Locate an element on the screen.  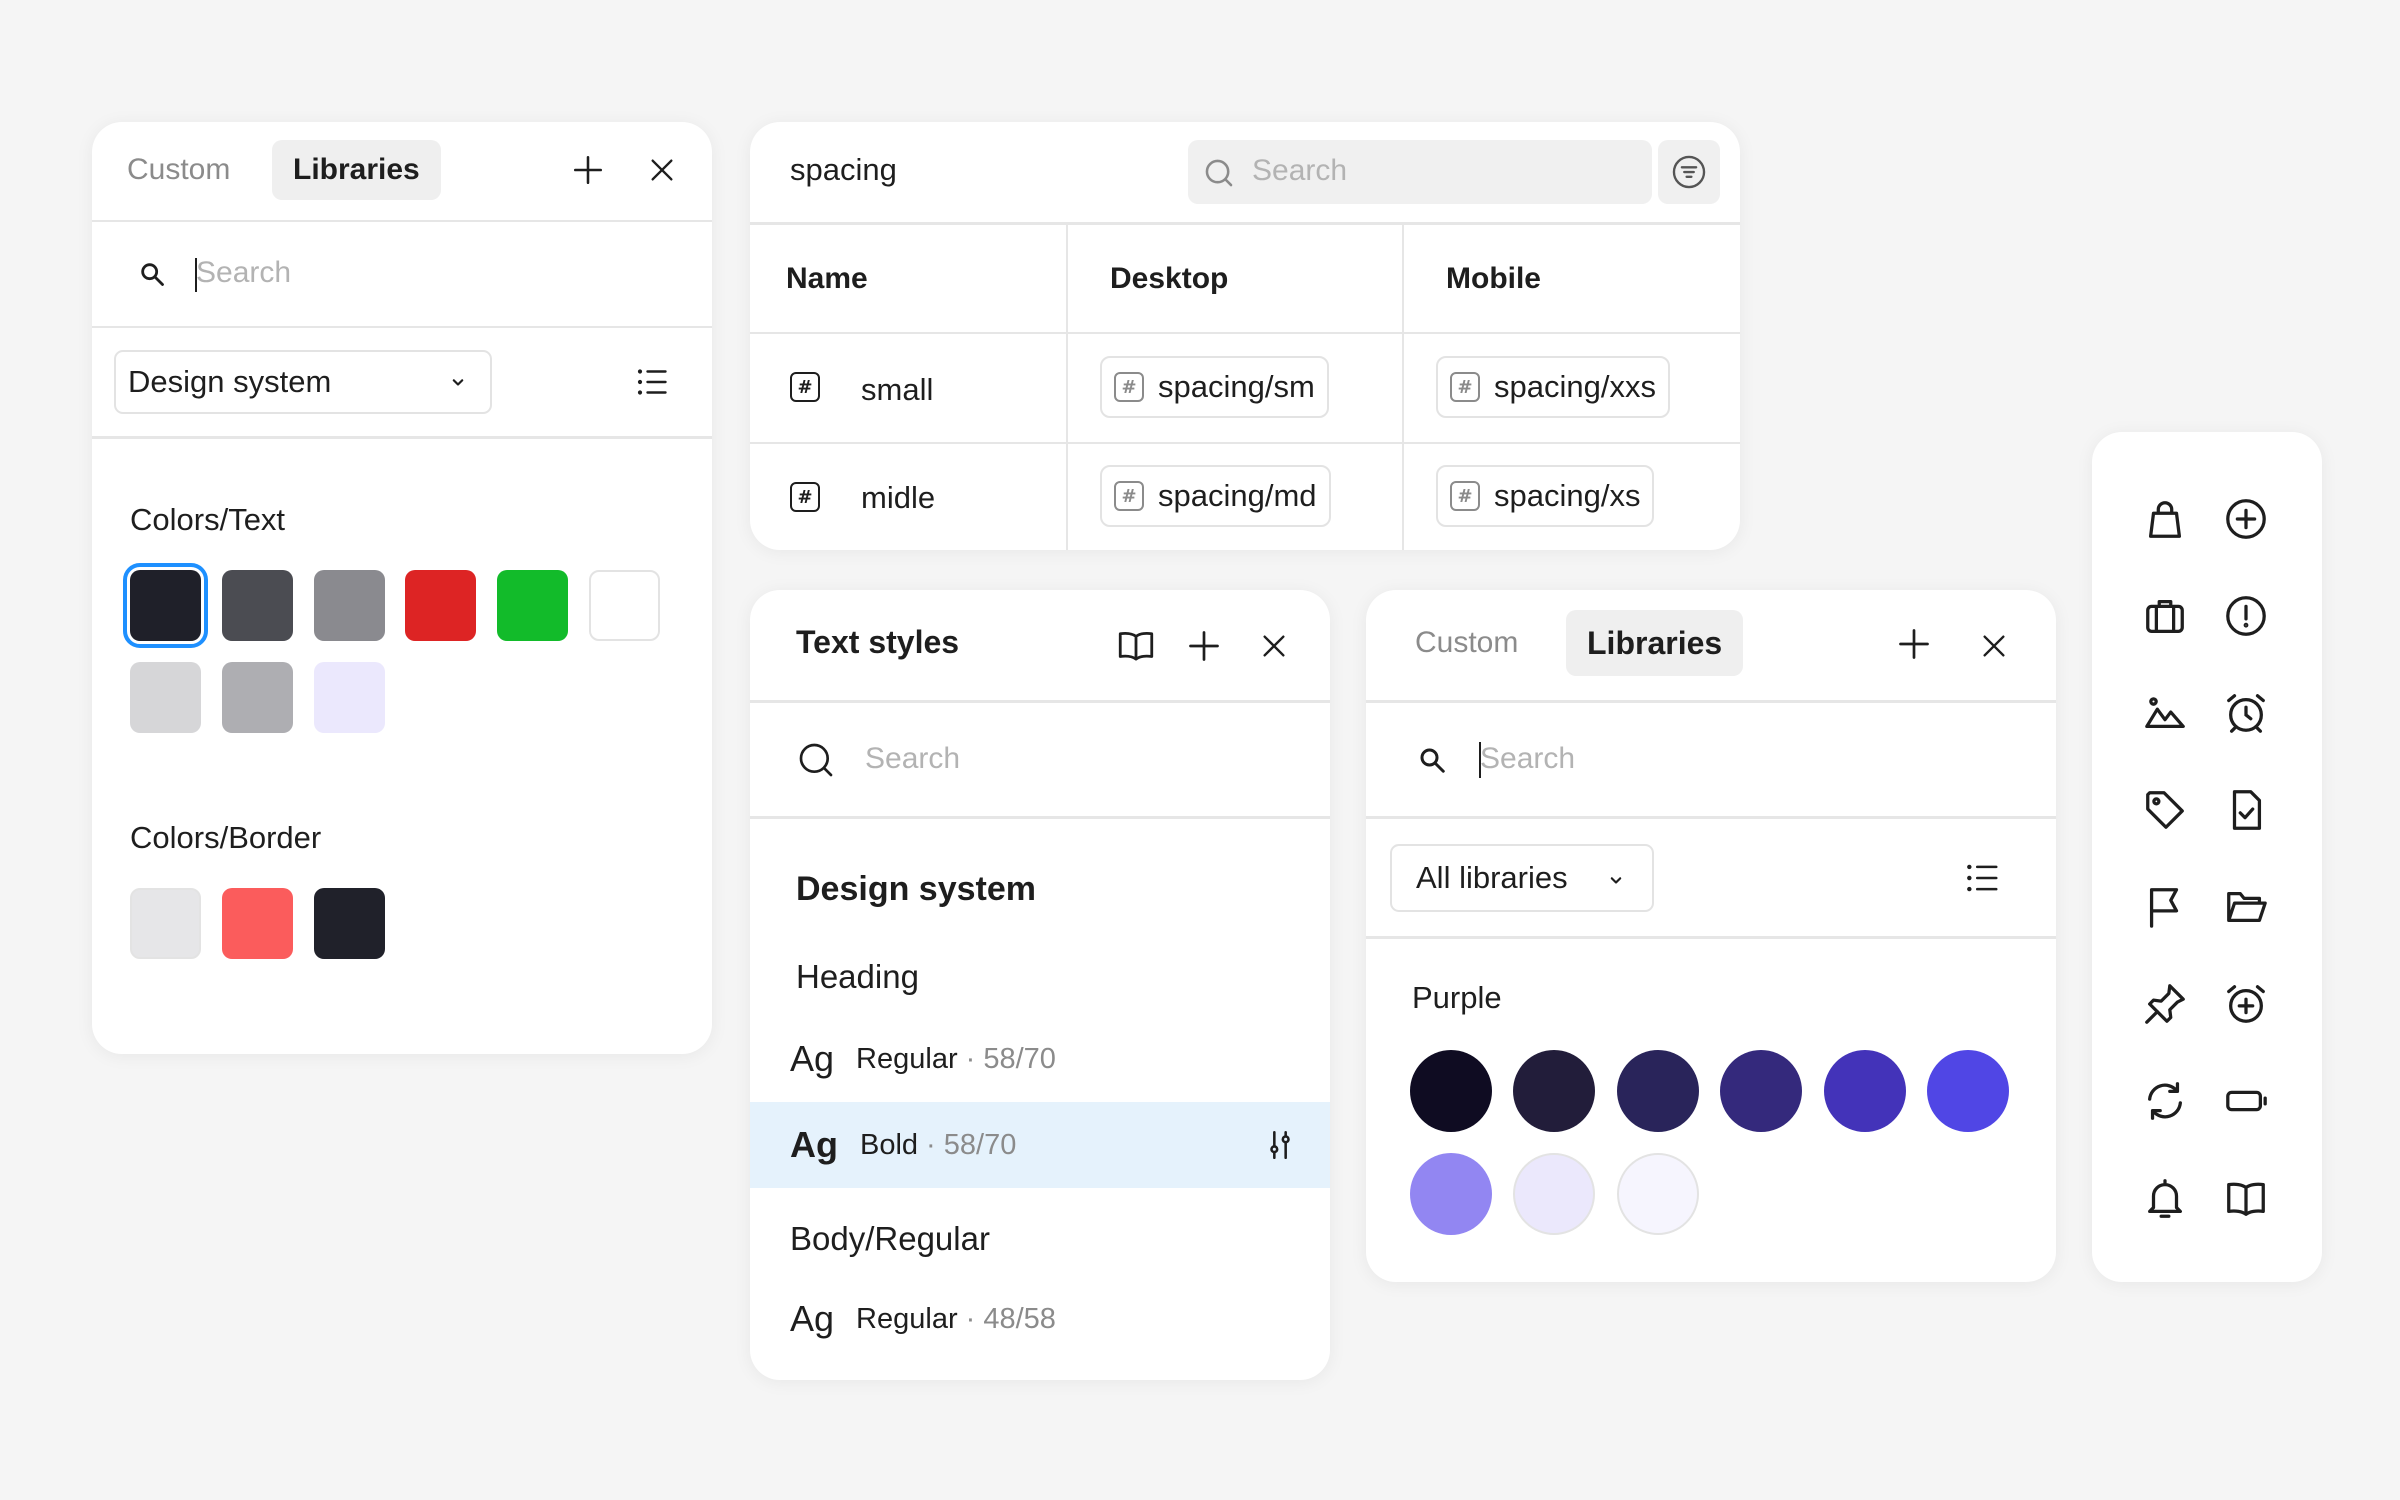
text-style-row: Ag Regular · 48/58 is located at coordinates (1040, 1319).